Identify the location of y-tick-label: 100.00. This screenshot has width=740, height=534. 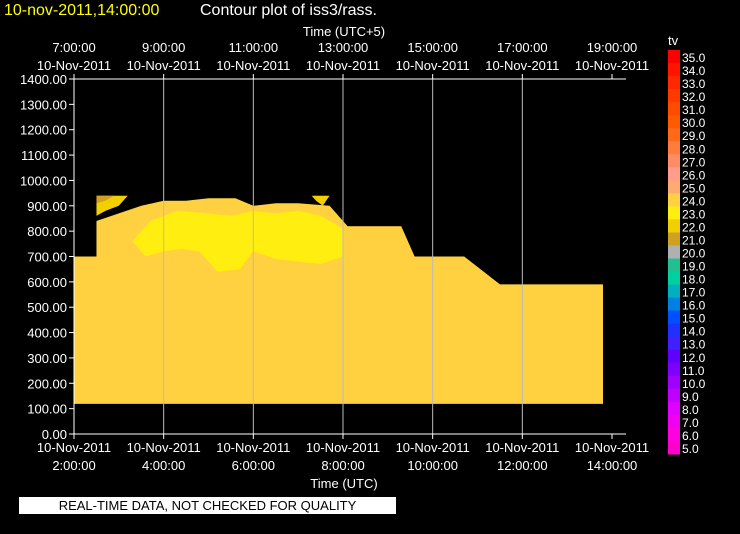
(47, 409).